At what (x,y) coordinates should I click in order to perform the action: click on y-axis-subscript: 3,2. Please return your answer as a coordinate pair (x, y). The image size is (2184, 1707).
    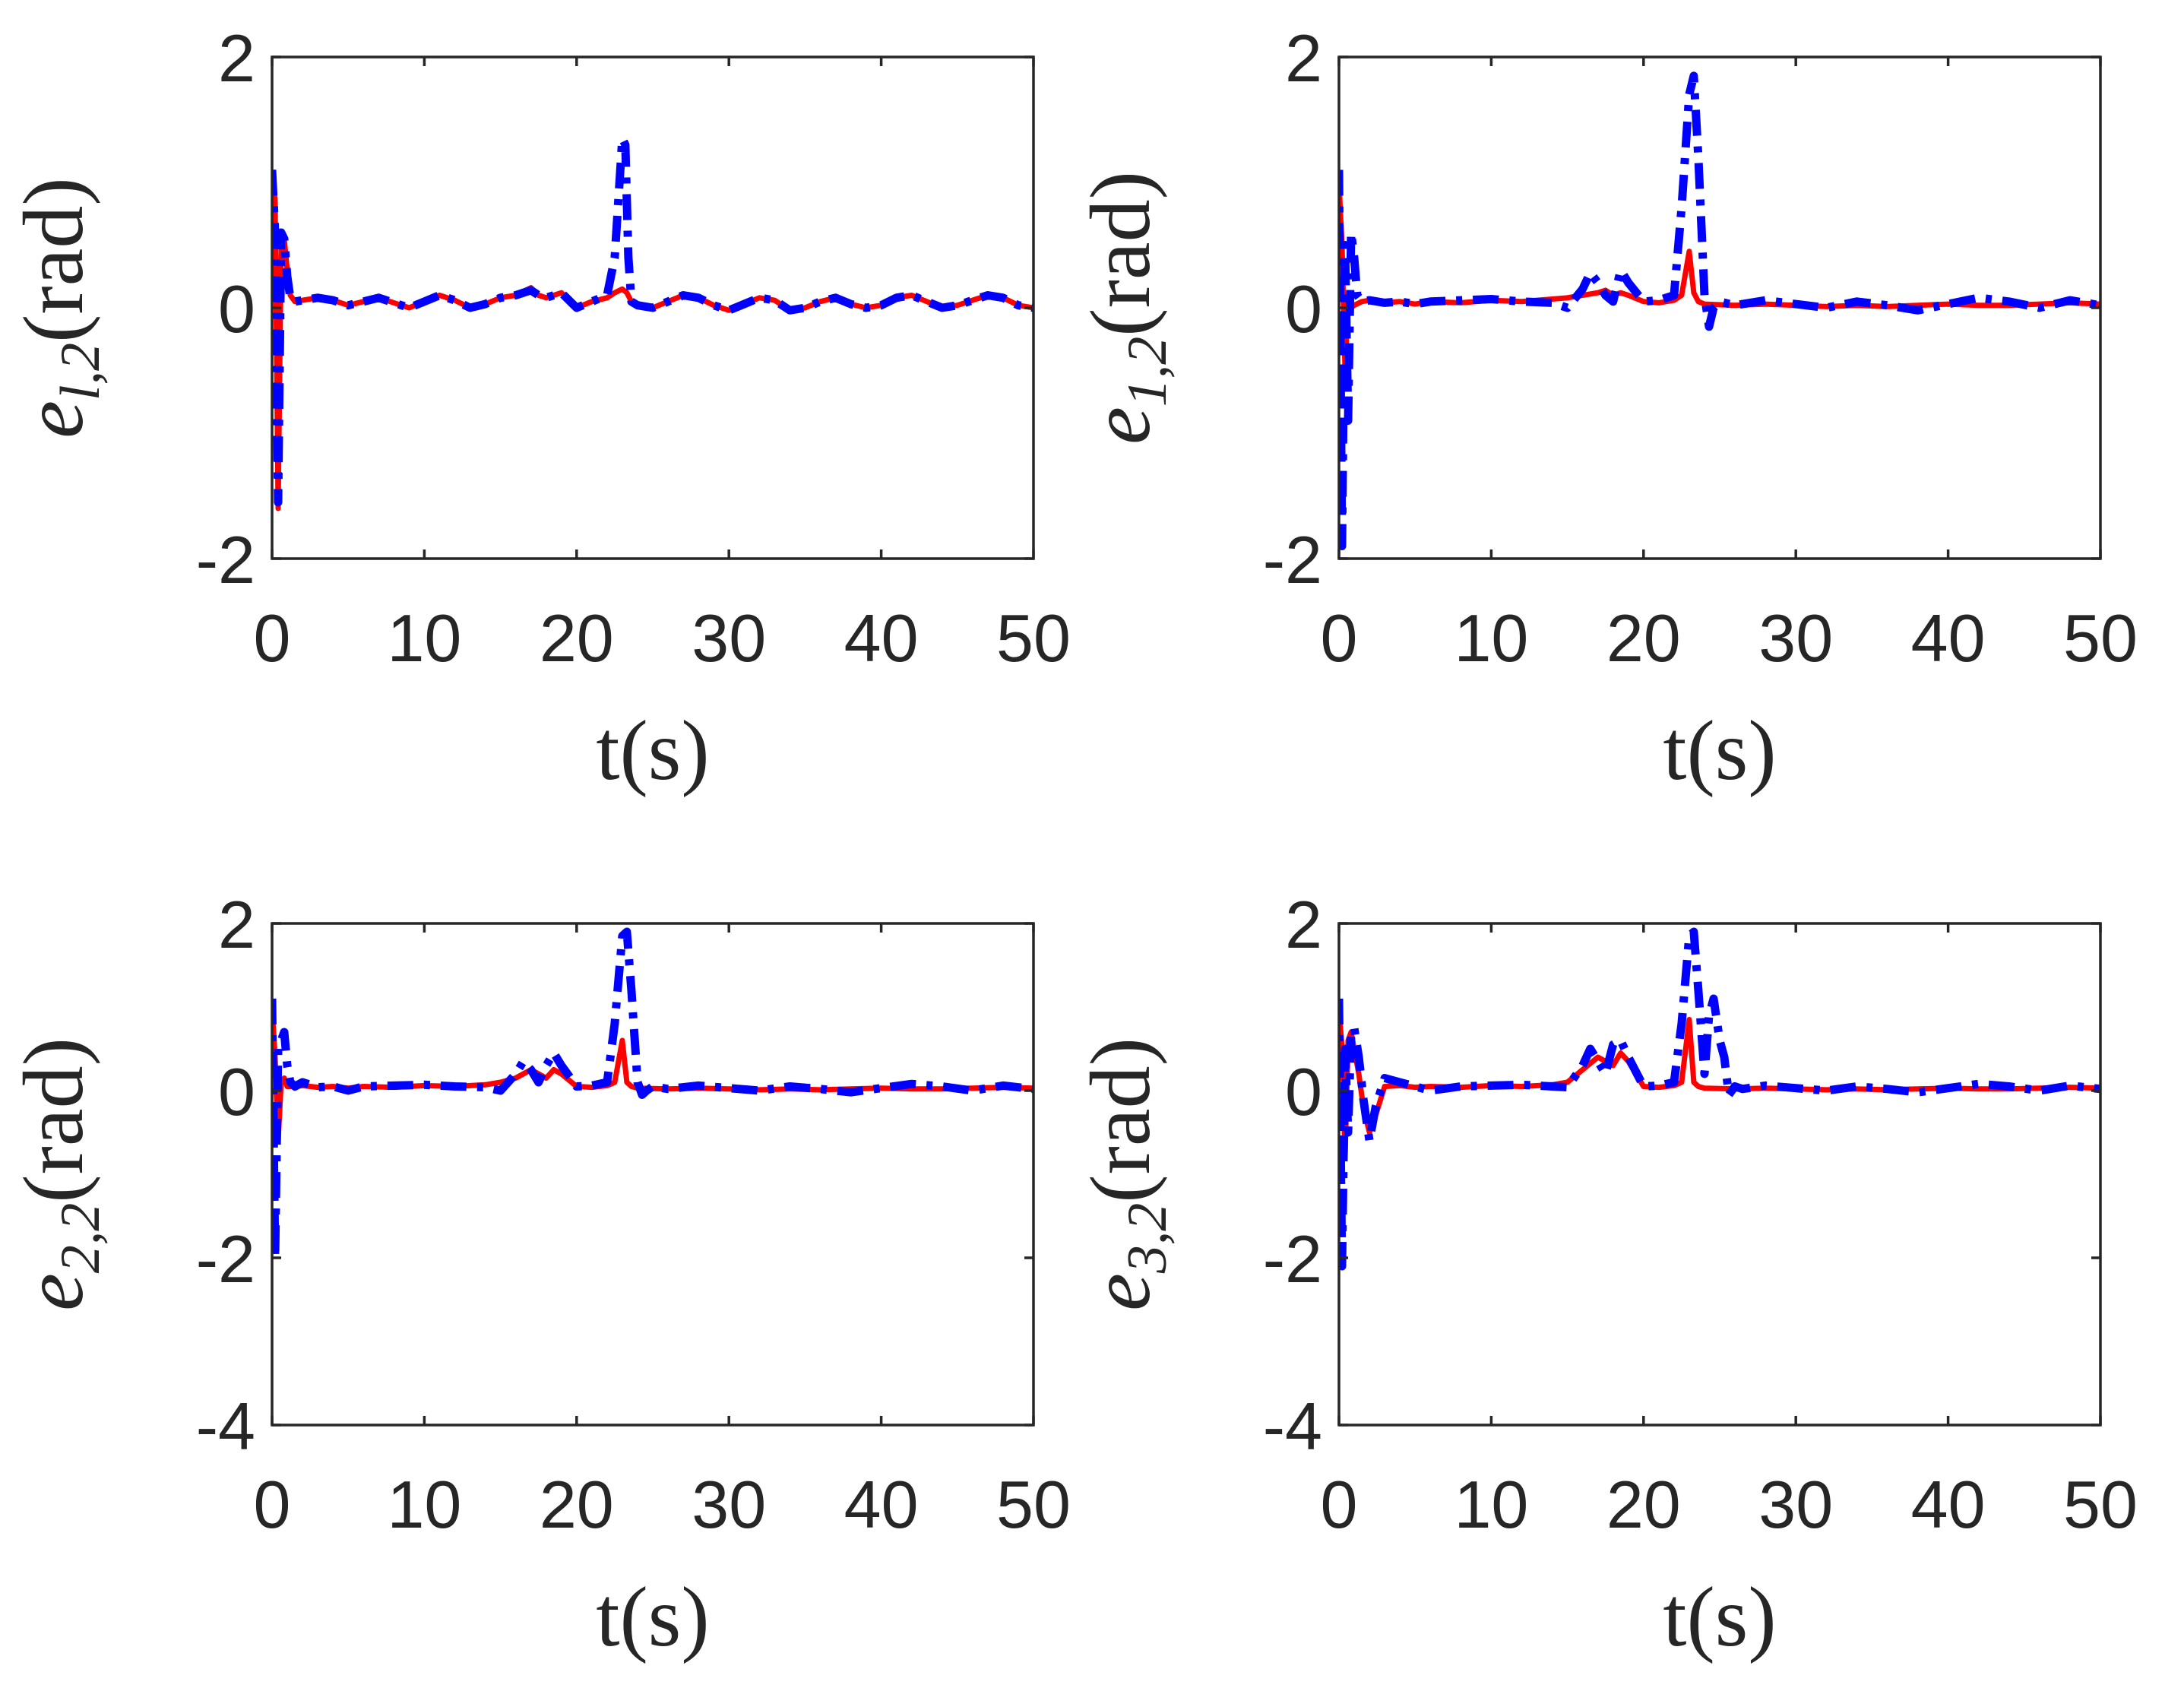
    Looking at the image, I should click on (1147, 1239).